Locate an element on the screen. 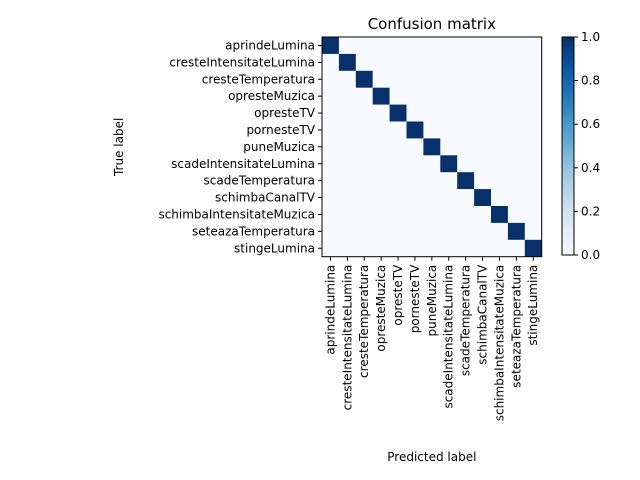 This screenshot has width=640, height=480. y-tick-label: aprindeLumina is located at coordinates (270, 45).